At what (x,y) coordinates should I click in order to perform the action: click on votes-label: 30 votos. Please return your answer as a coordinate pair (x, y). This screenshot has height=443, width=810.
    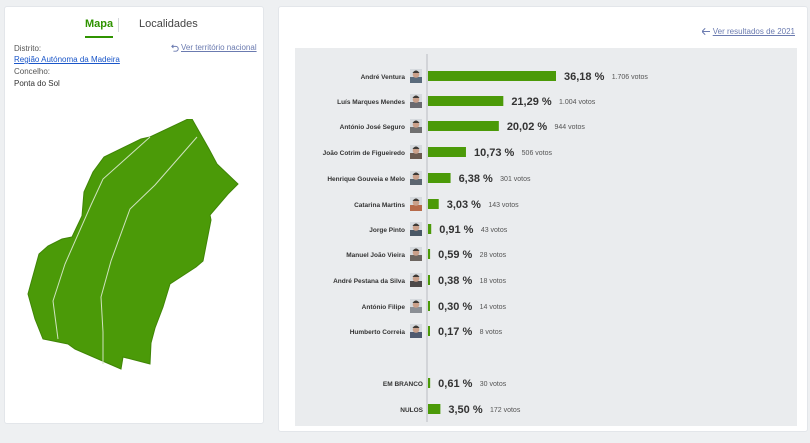
    Looking at the image, I should click on (493, 384).